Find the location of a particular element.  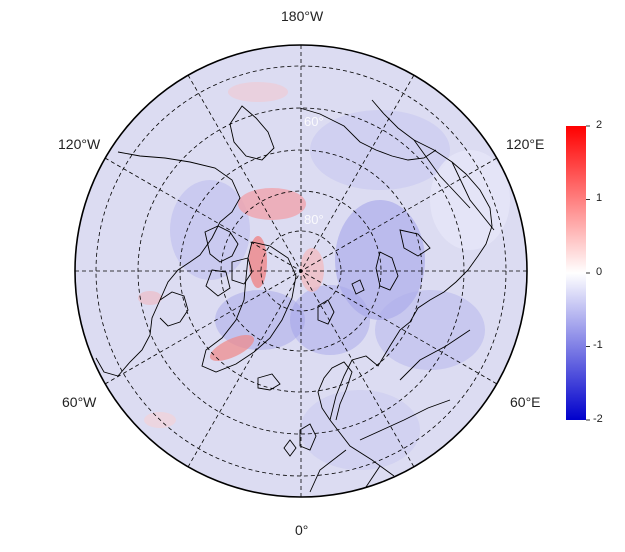

lon-label-120w: 120°W is located at coordinates (79, 144).